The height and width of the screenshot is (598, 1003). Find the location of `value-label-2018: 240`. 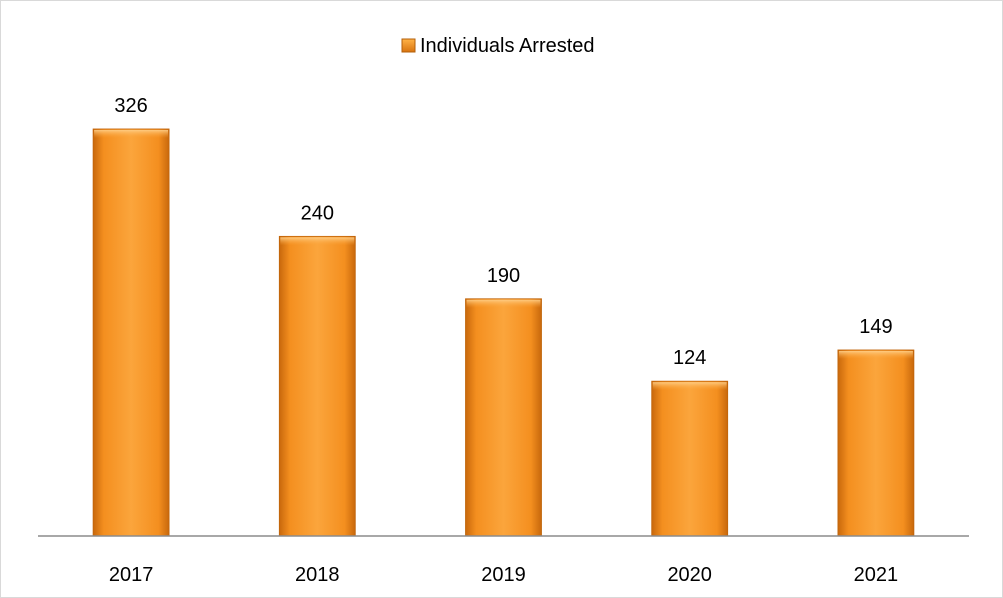

value-label-2018: 240 is located at coordinates (317, 213).